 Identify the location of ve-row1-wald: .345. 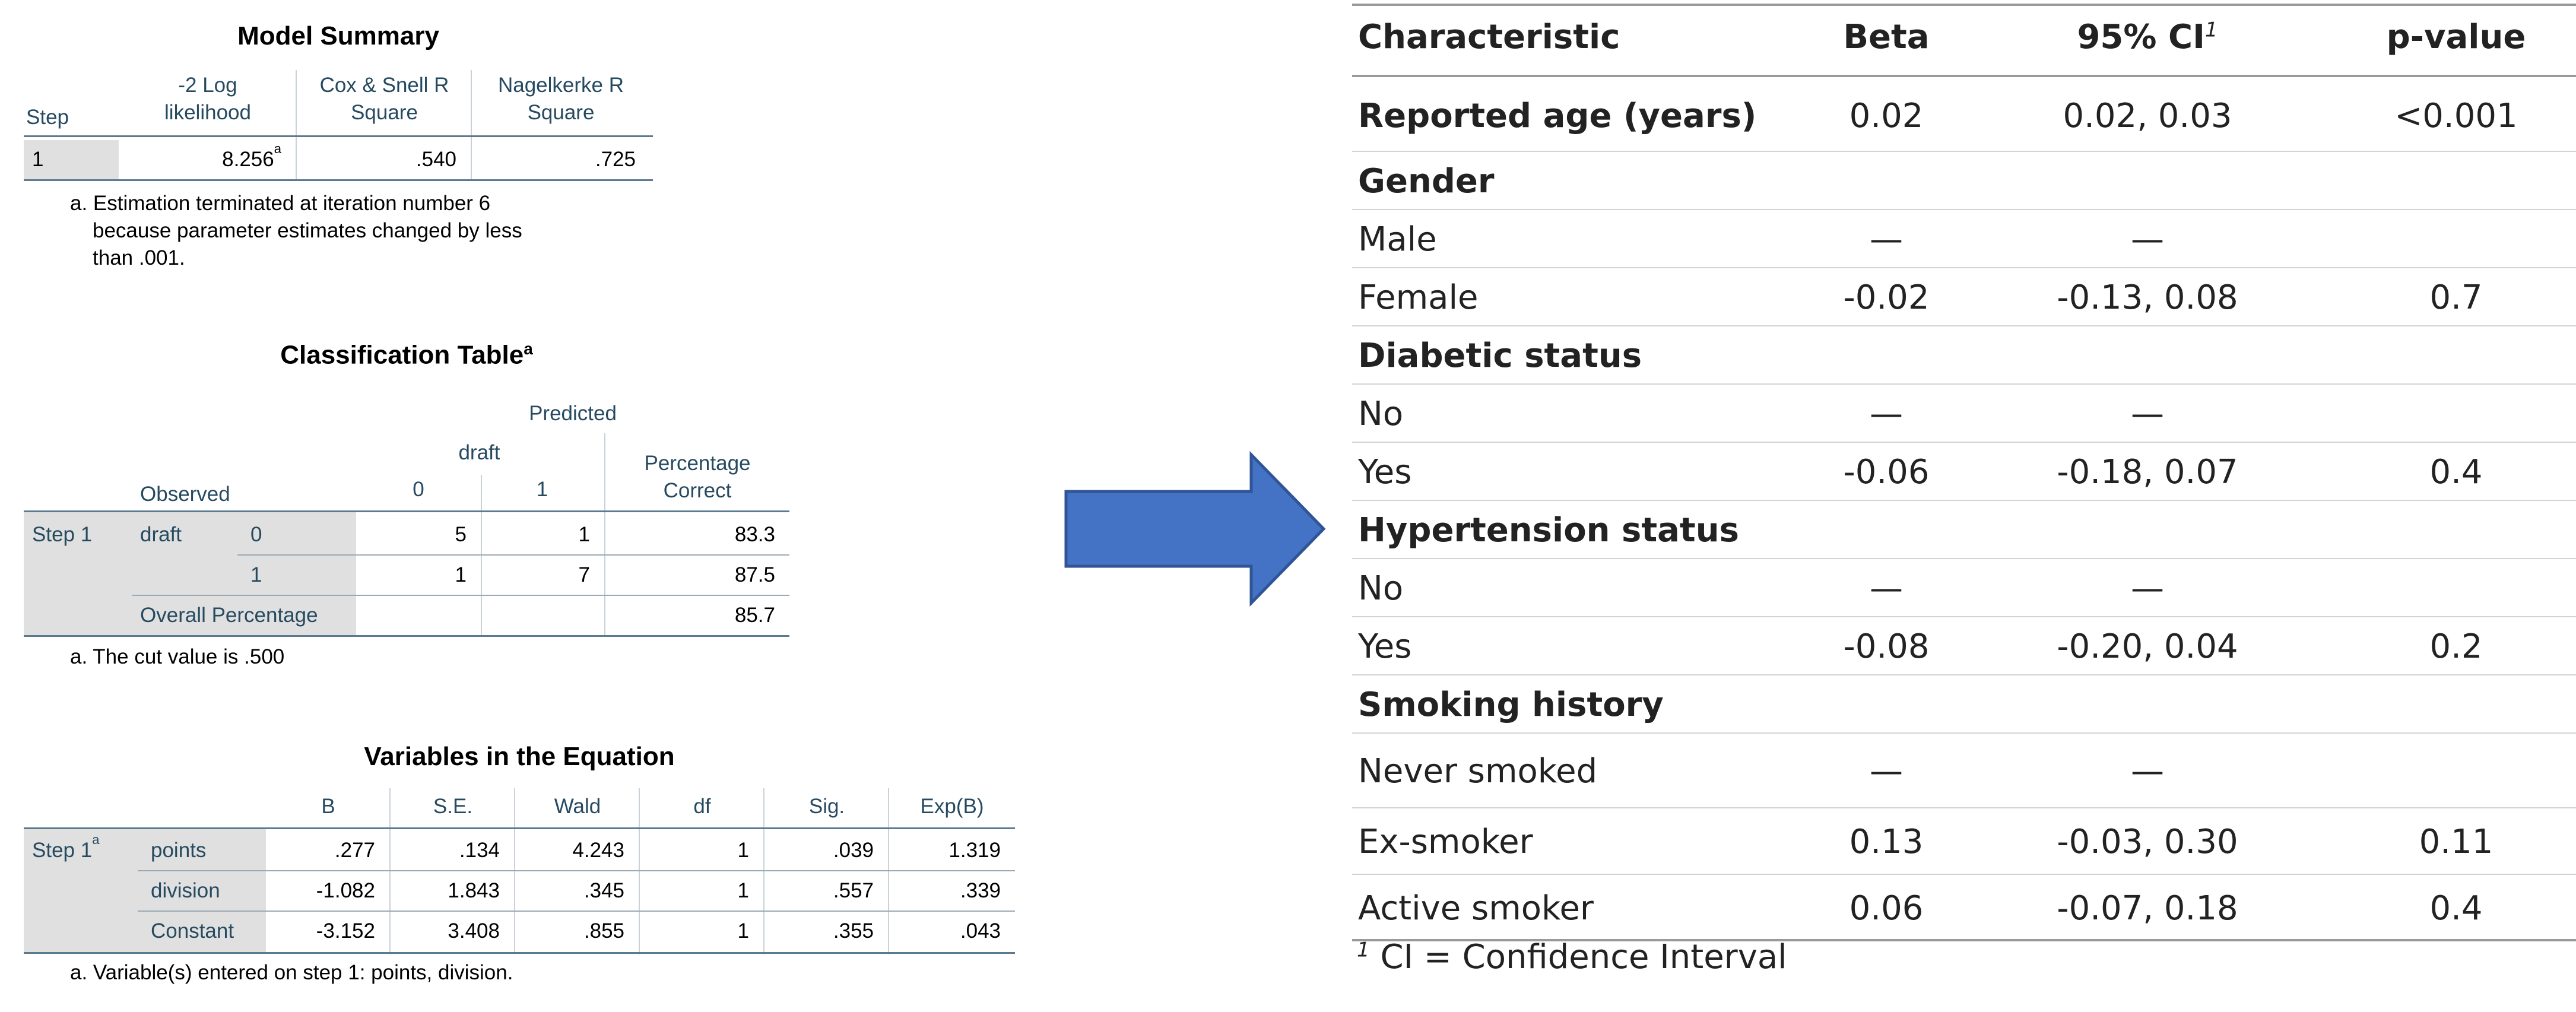
(603, 890).